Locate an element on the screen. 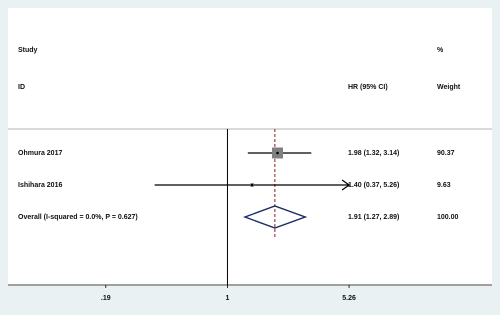 This screenshot has height=315, width=500. overall-diamond is located at coordinates (275, 217).